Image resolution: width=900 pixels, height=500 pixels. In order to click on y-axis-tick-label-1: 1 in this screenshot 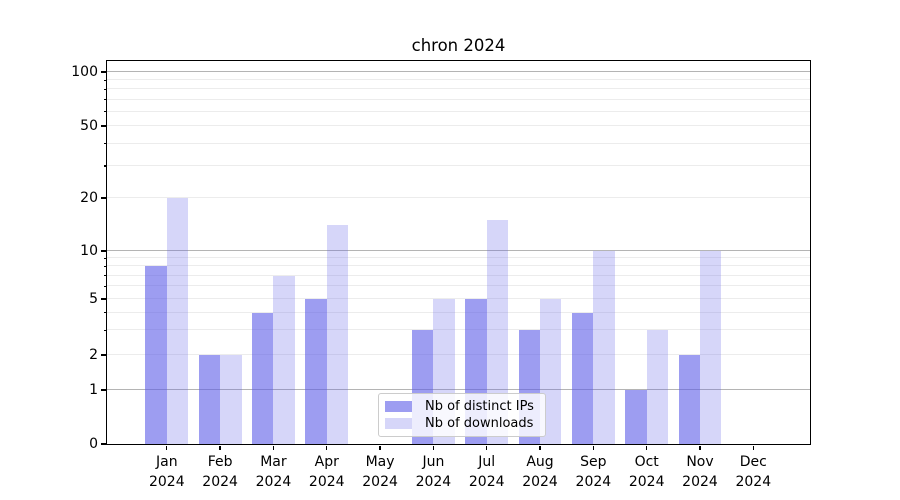, I will do `click(93, 390)`.